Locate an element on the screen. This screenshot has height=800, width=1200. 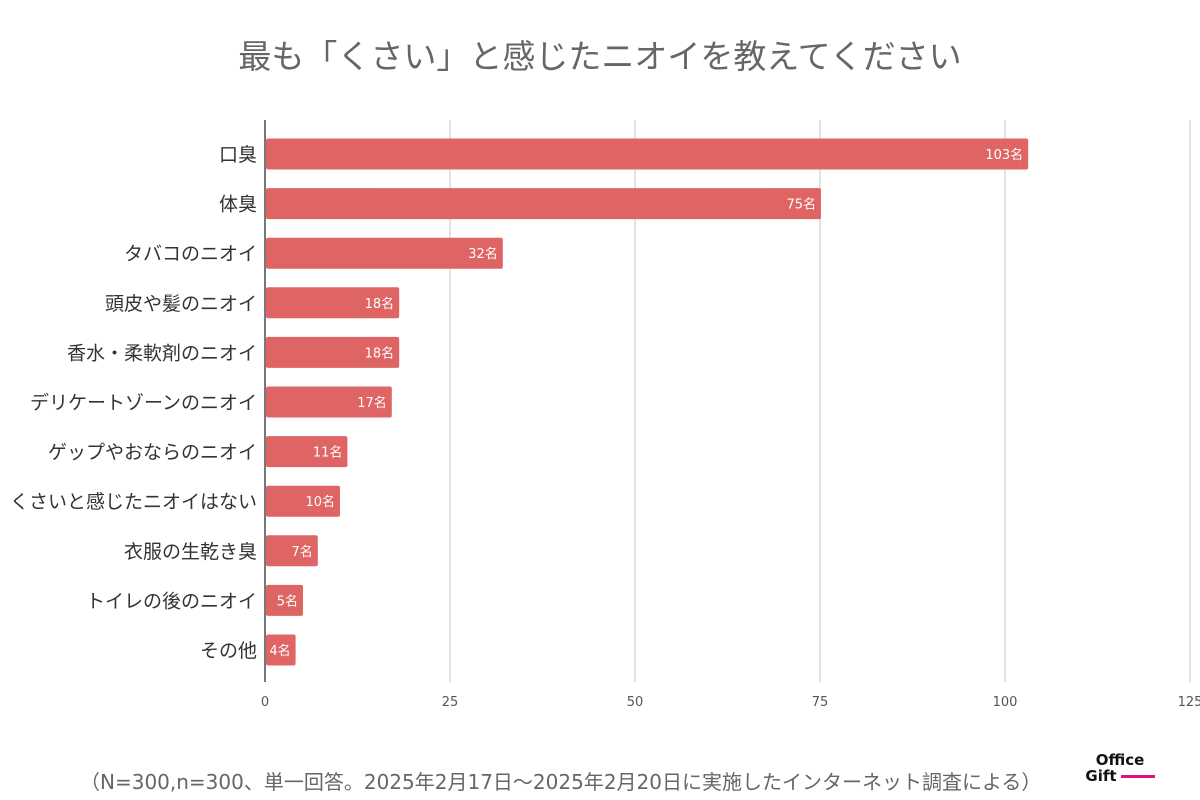
category-label: 香水・柔軟剤のニオイ is located at coordinates (162, 353).